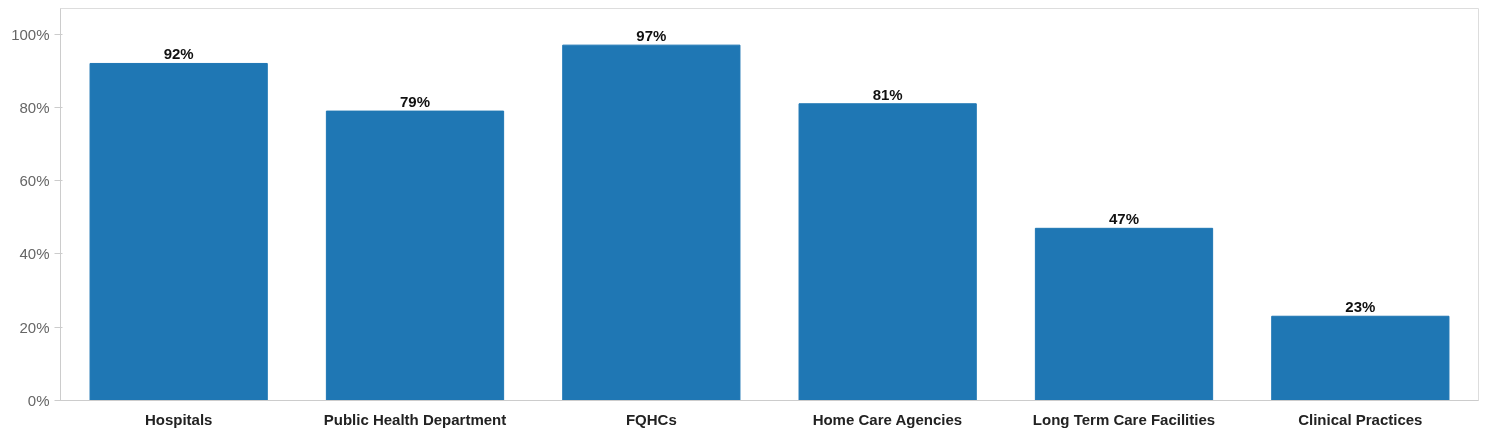 The height and width of the screenshot is (434, 1487). What do you see at coordinates (34, 181) in the screenshot?
I see `y-tick-label: 60%` at bounding box center [34, 181].